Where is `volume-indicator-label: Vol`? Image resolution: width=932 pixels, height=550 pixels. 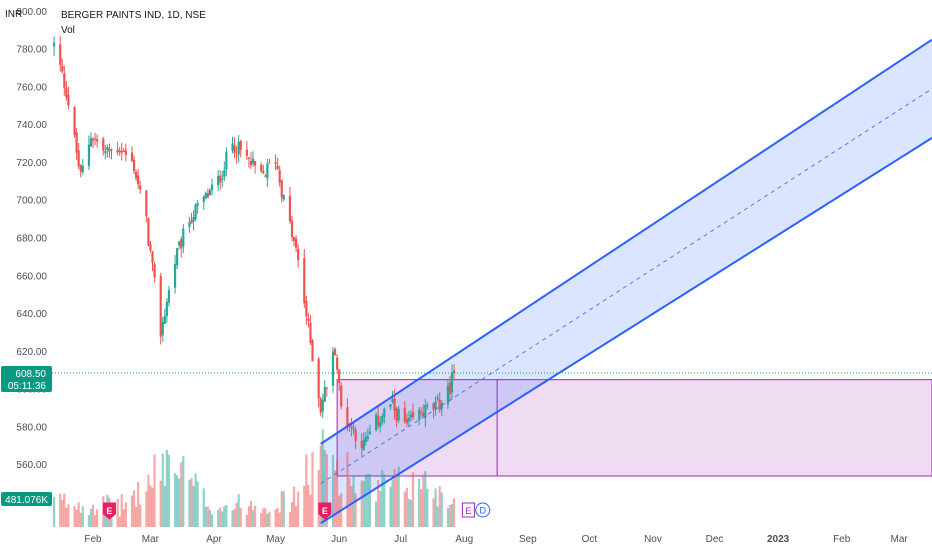 volume-indicator-label: Vol is located at coordinates (68, 30).